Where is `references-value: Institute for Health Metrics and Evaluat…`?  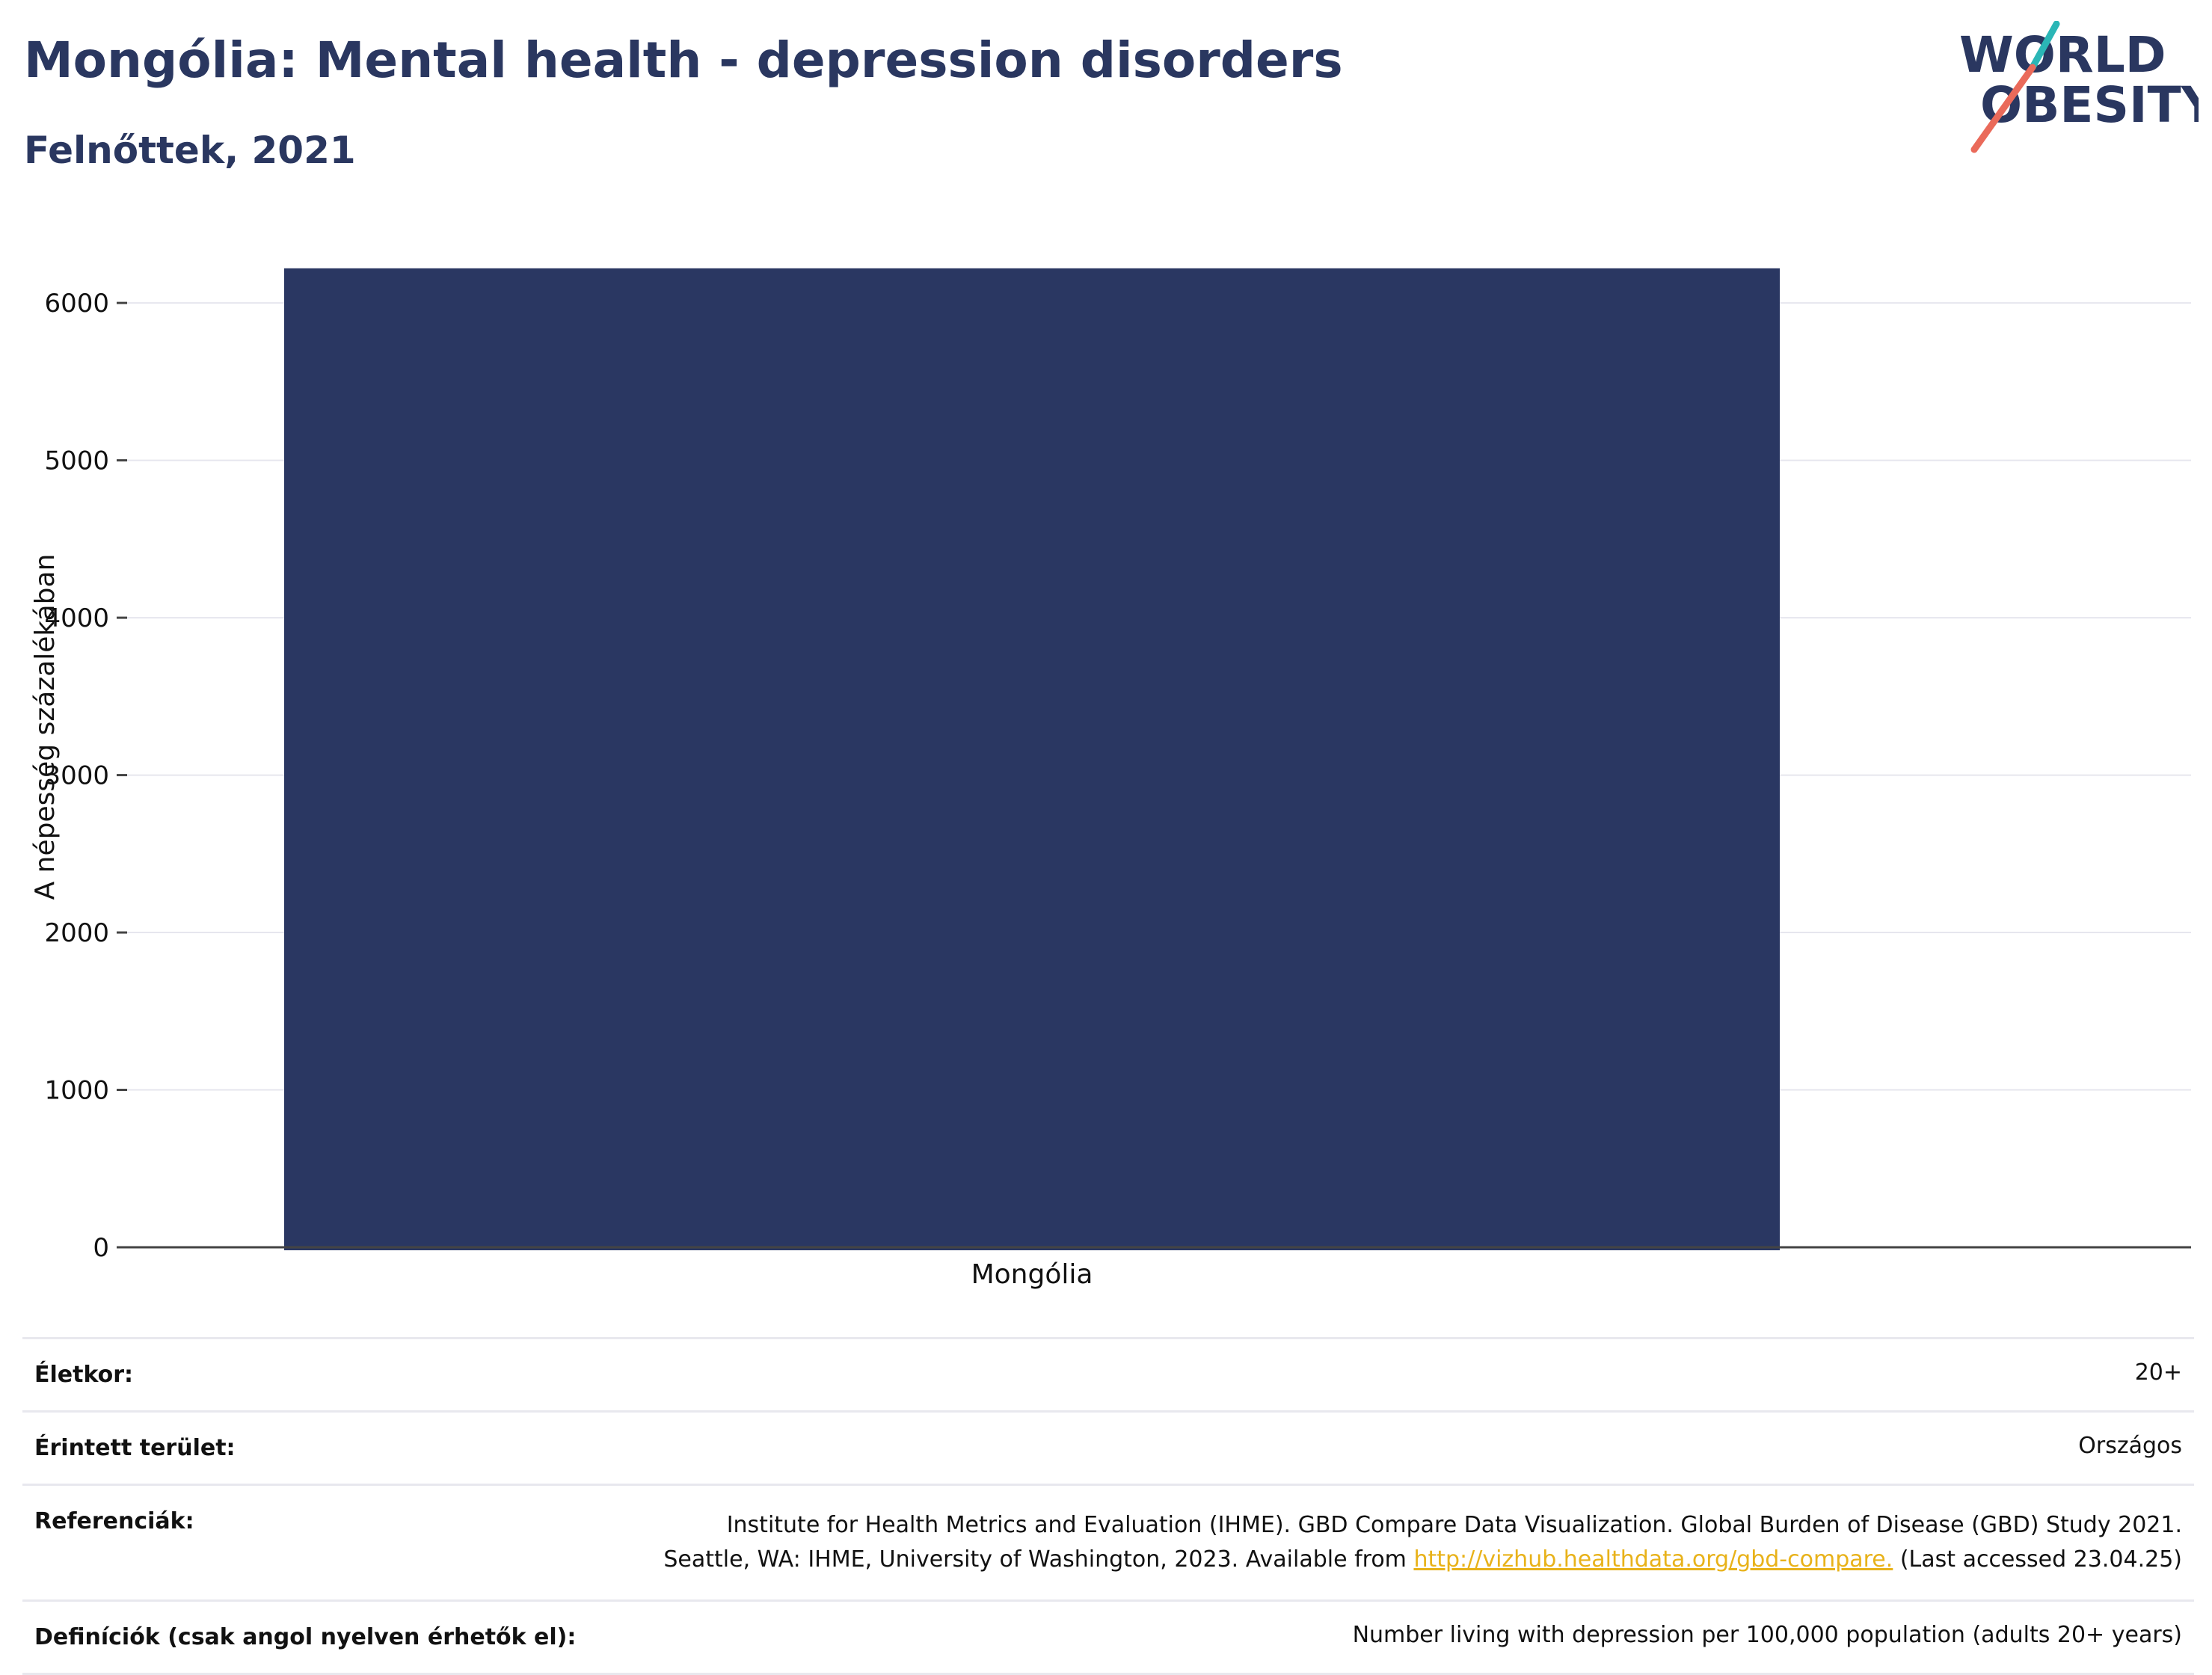 references-value: Institute for Health Metrics and Evaluat… is located at coordinates (1422, 1542).